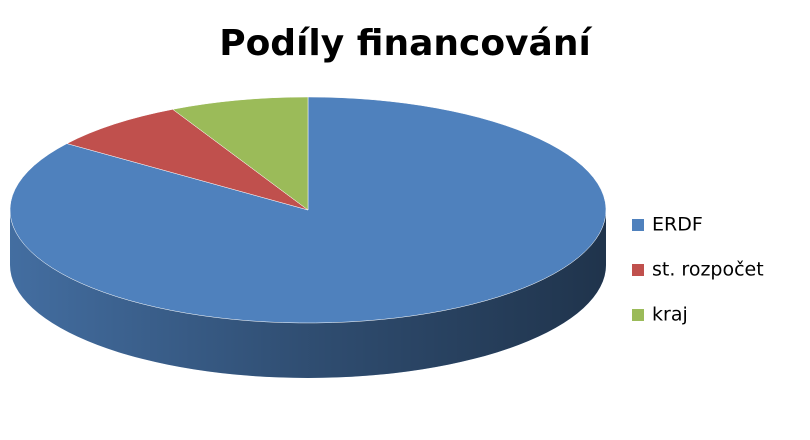  Describe the element at coordinates (677, 225) in the screenshot. I see `legend-label: ERDF` at that location.